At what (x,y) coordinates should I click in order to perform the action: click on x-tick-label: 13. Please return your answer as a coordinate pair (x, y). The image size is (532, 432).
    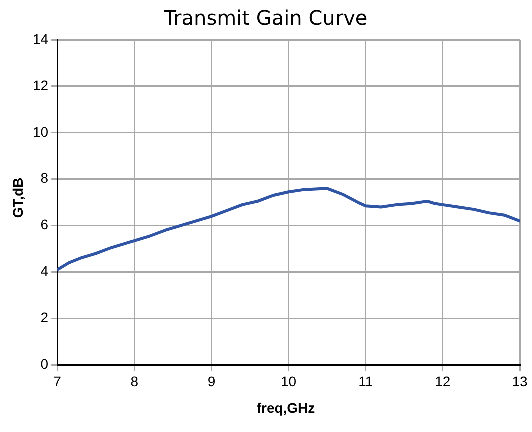
    Looking at the image, I should click on (520, 381).